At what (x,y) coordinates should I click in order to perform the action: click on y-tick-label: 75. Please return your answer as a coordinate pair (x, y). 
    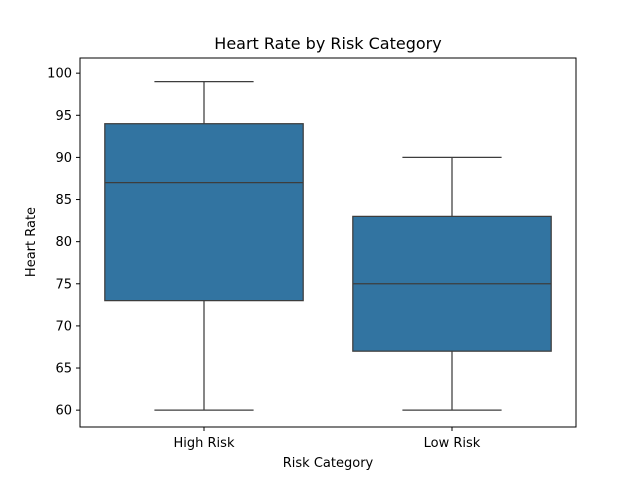
    Looking at the image, I should click on (63, 284).